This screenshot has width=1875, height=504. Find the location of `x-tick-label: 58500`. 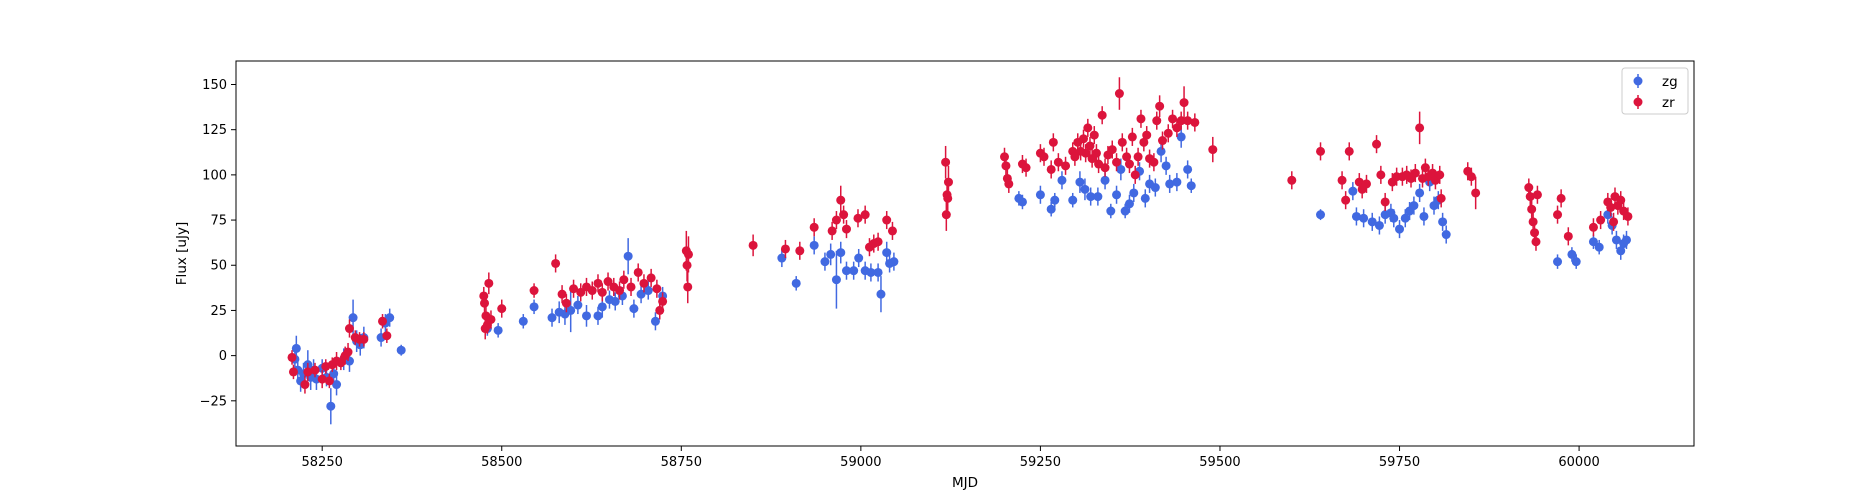

x-tick-label: 58500 is located at coordinates (501, 462).